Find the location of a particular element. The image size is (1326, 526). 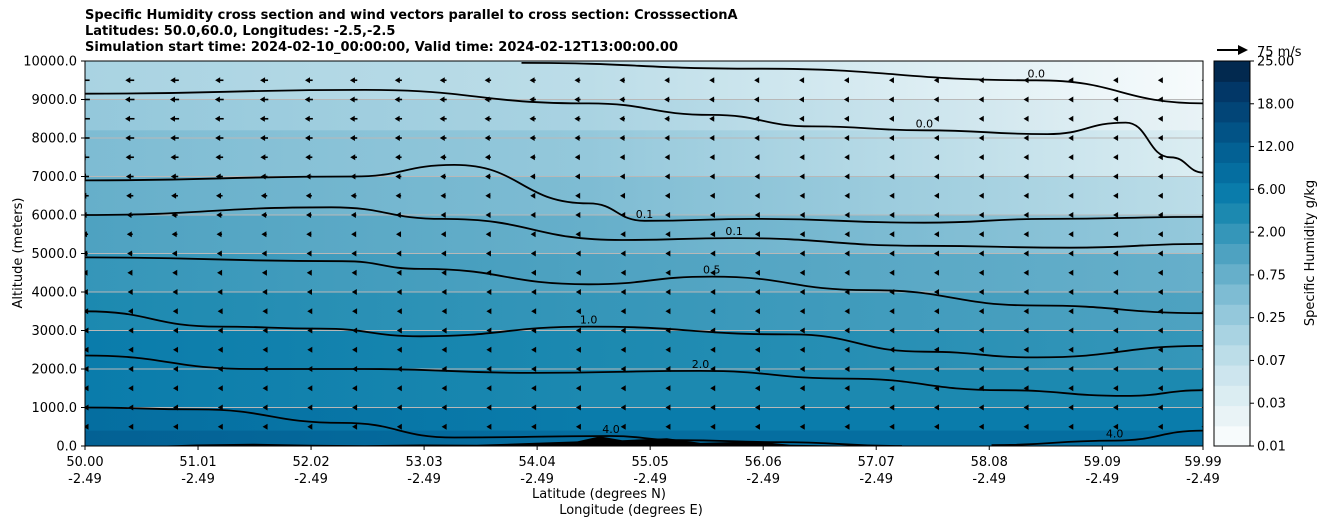

contour-line-0.1 is located at coordinates (644, 227).